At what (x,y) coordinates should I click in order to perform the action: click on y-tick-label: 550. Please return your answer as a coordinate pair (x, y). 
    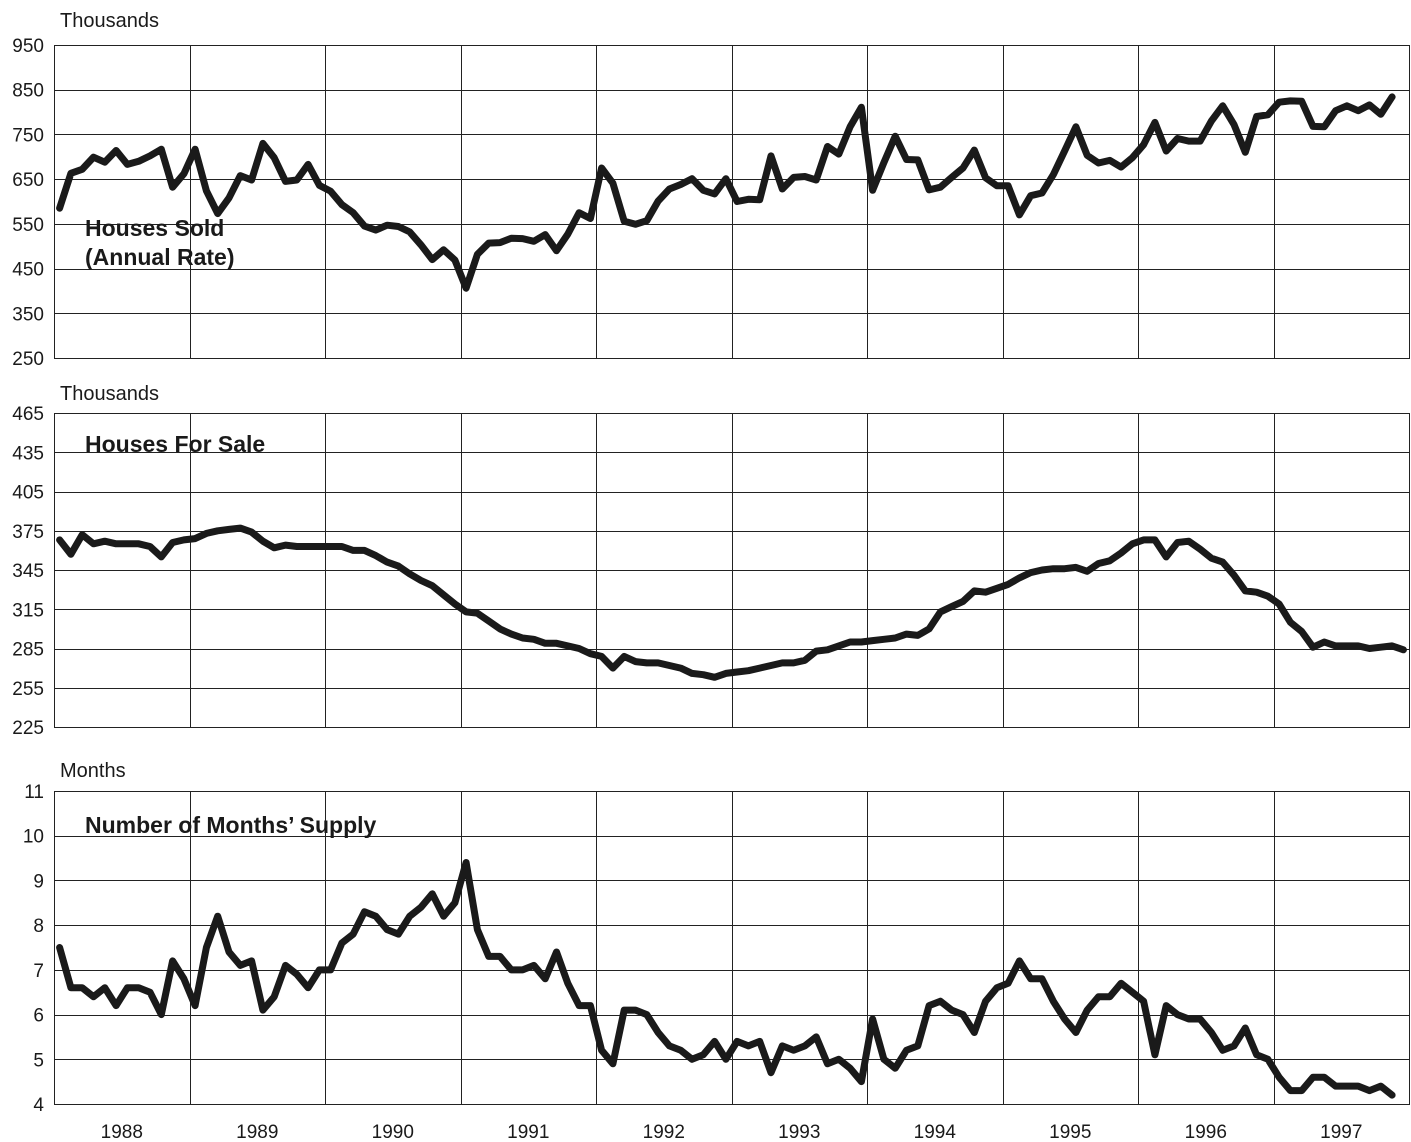
    Looking at the image, I should click on (28, 225).